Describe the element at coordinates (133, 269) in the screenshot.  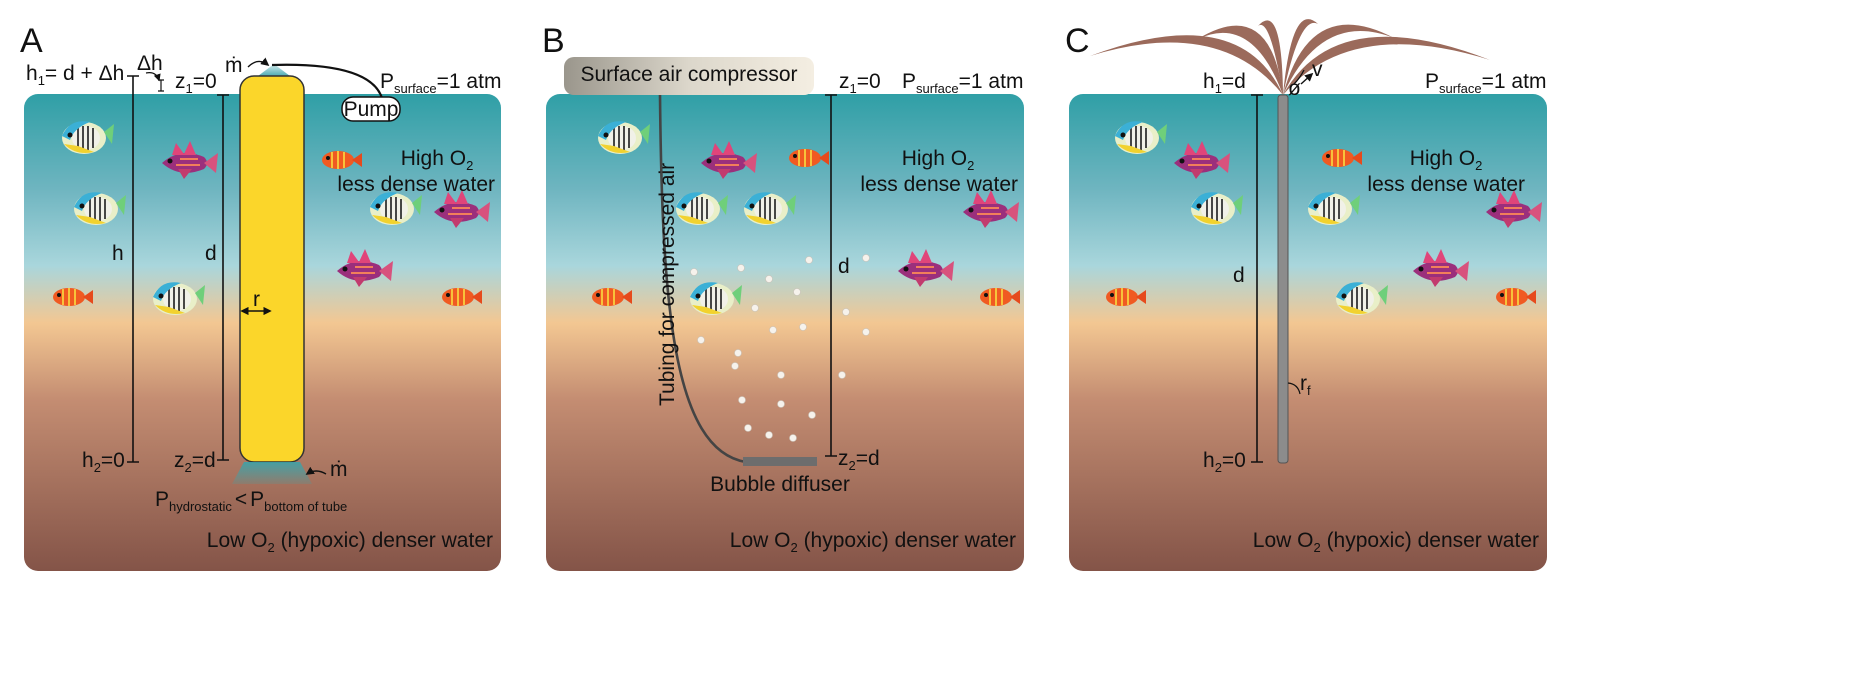
I see `h-dimension-line` at that location.